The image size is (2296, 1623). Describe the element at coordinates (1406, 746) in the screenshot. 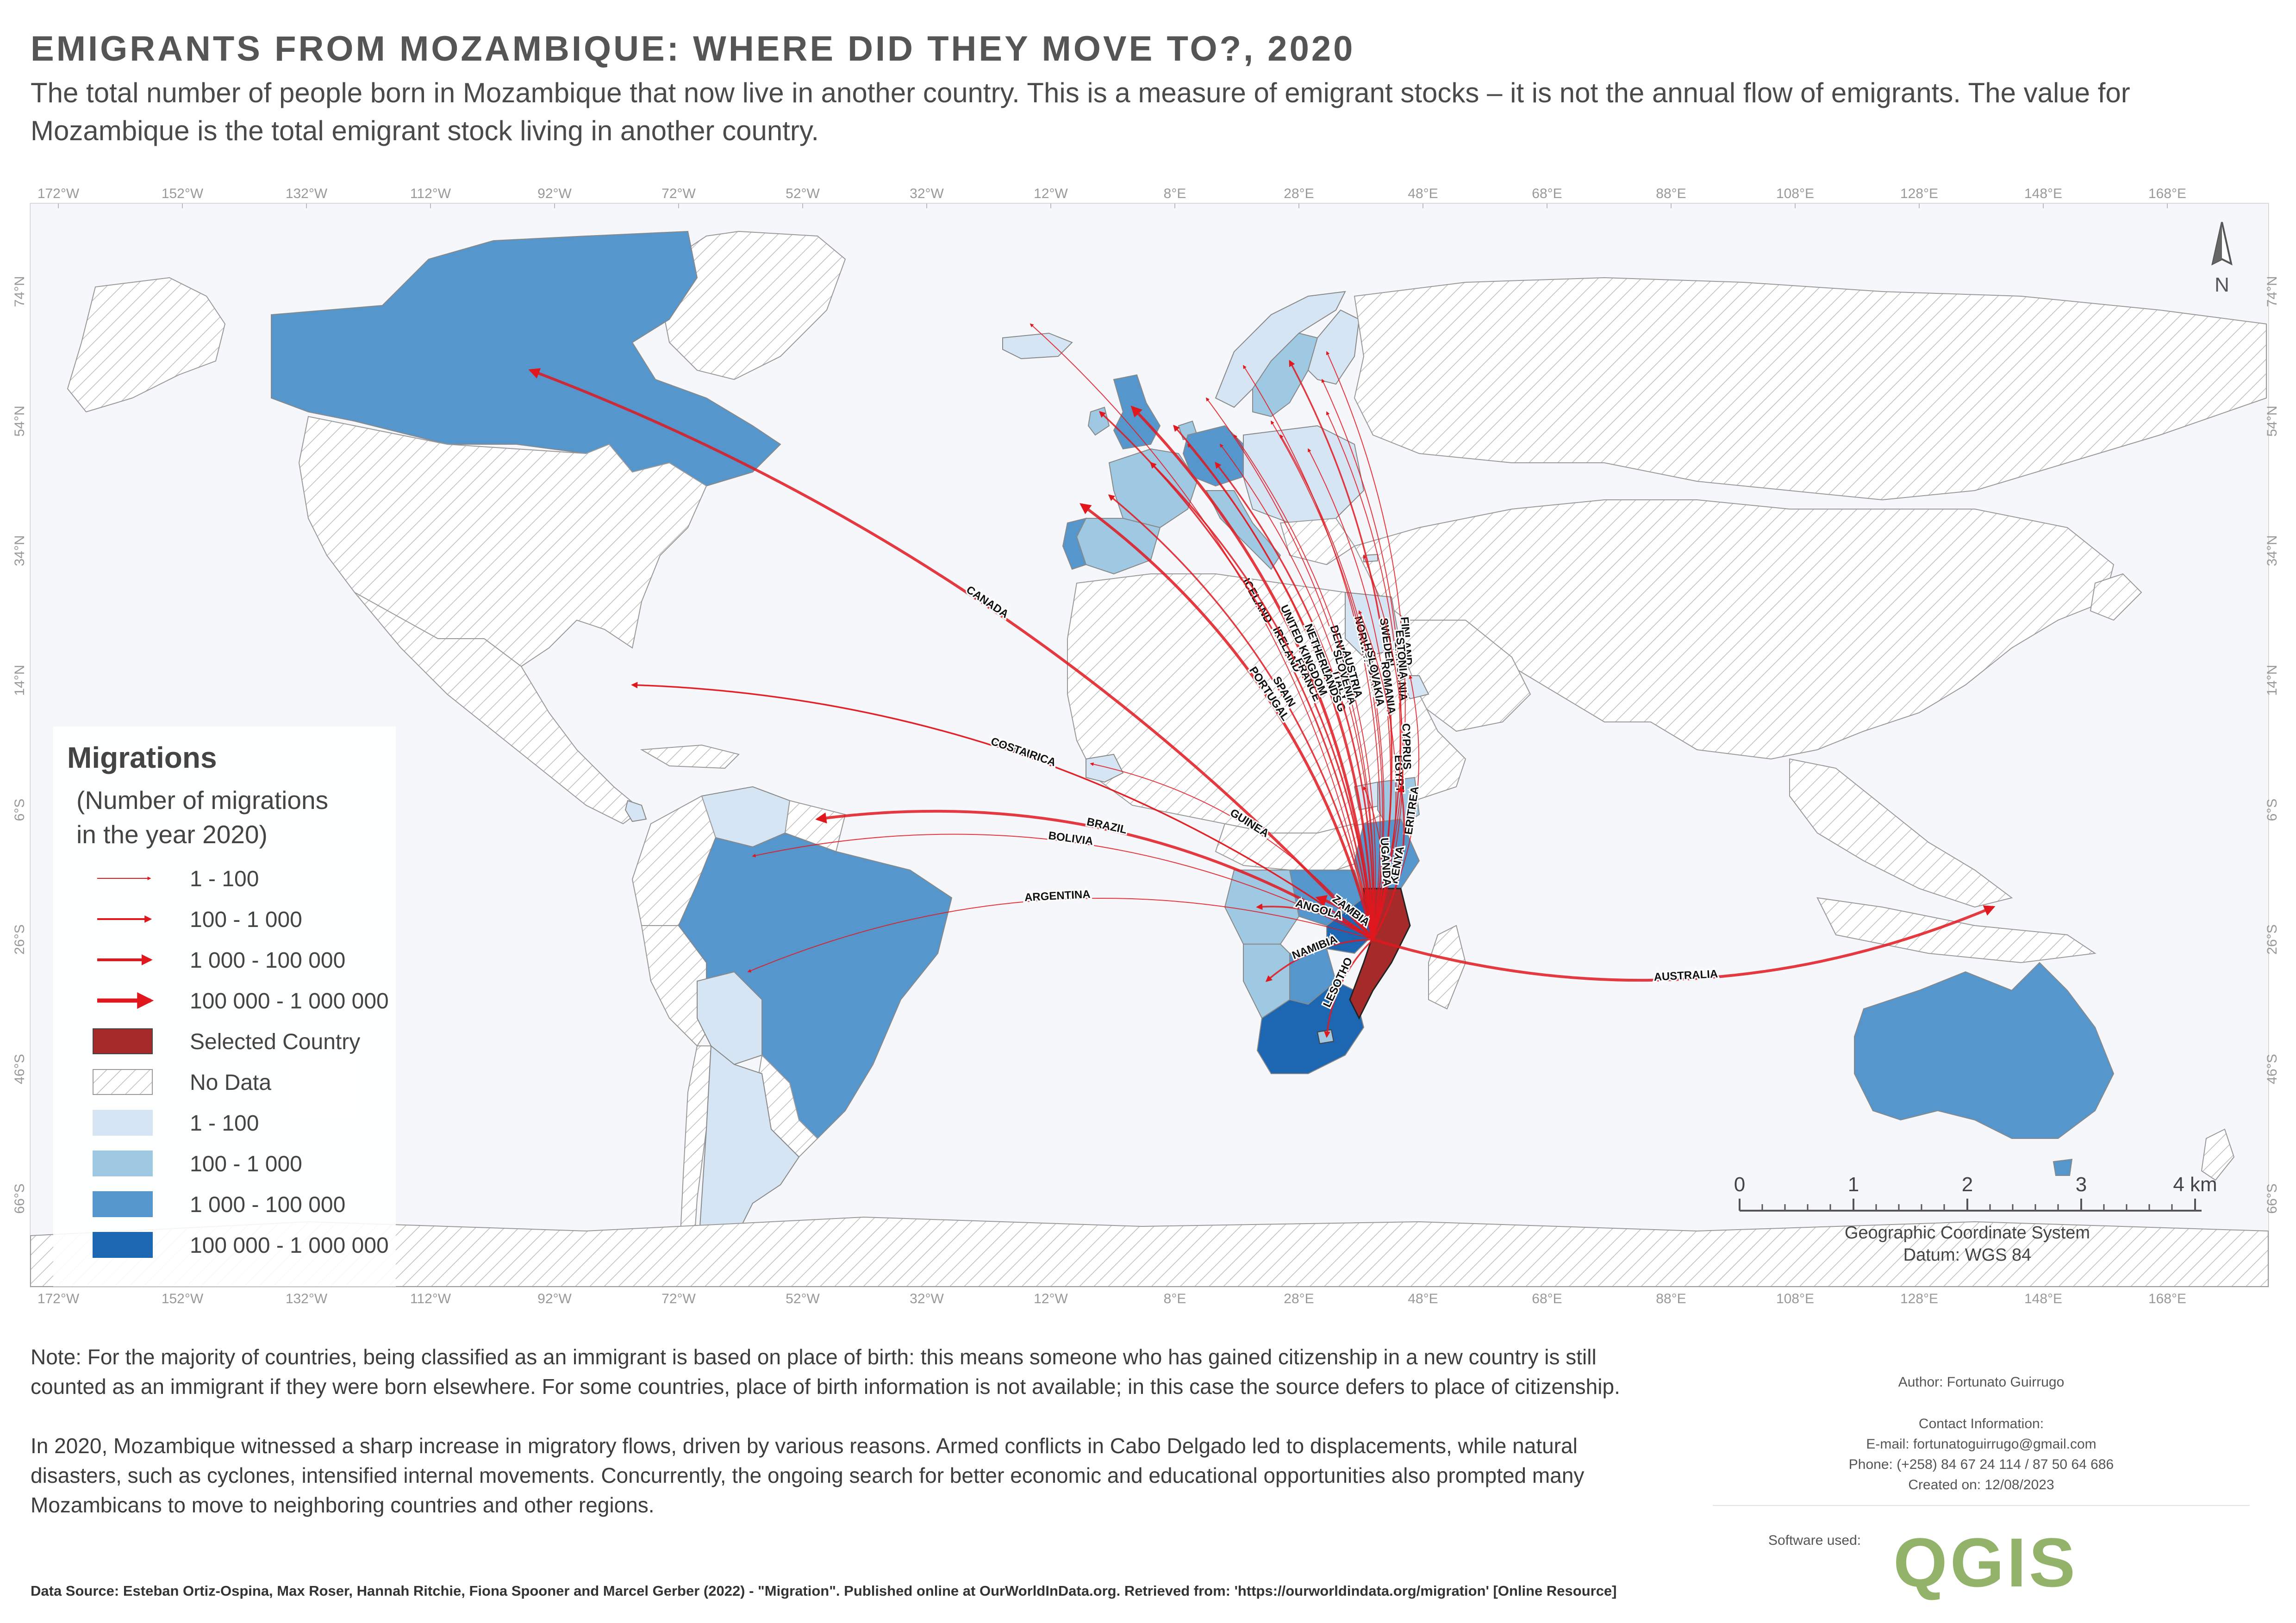

I see `flow-label-cyprus: CYPRUS` at that location.